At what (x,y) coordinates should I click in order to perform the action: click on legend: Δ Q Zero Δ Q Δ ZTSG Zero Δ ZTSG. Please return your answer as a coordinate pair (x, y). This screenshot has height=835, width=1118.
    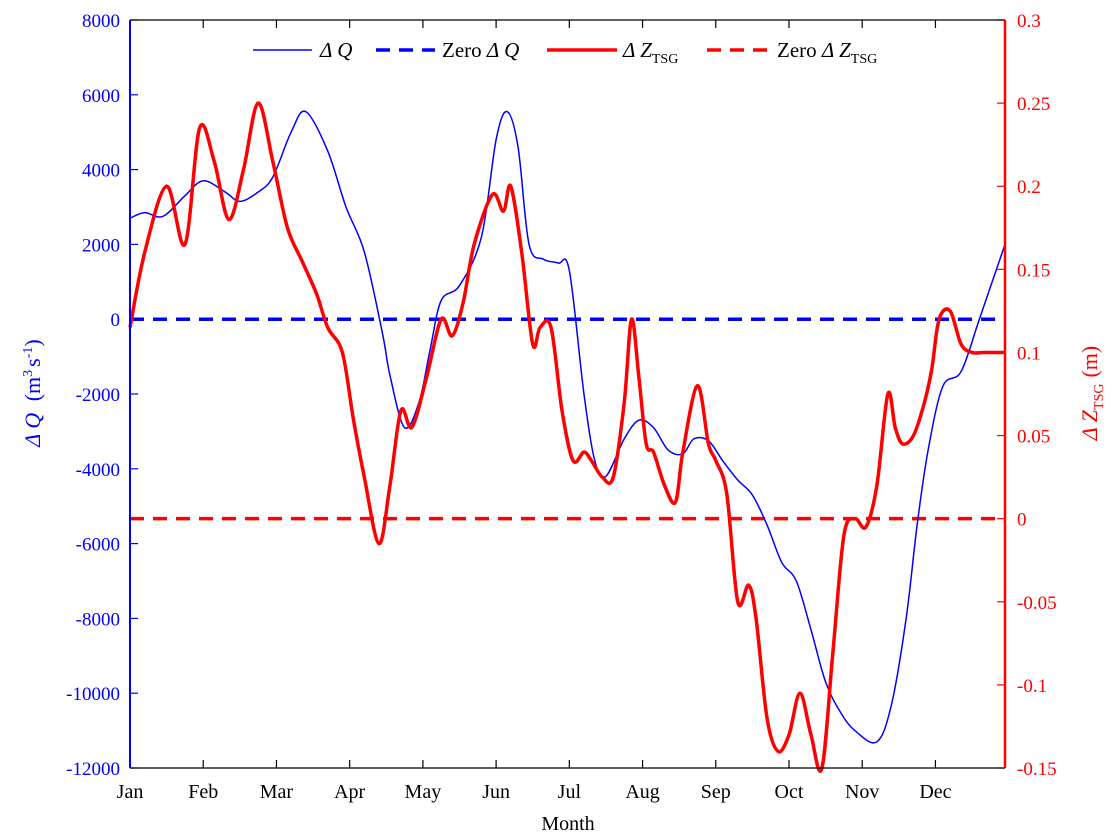
    Looking at the image, I should click on (565, 52).